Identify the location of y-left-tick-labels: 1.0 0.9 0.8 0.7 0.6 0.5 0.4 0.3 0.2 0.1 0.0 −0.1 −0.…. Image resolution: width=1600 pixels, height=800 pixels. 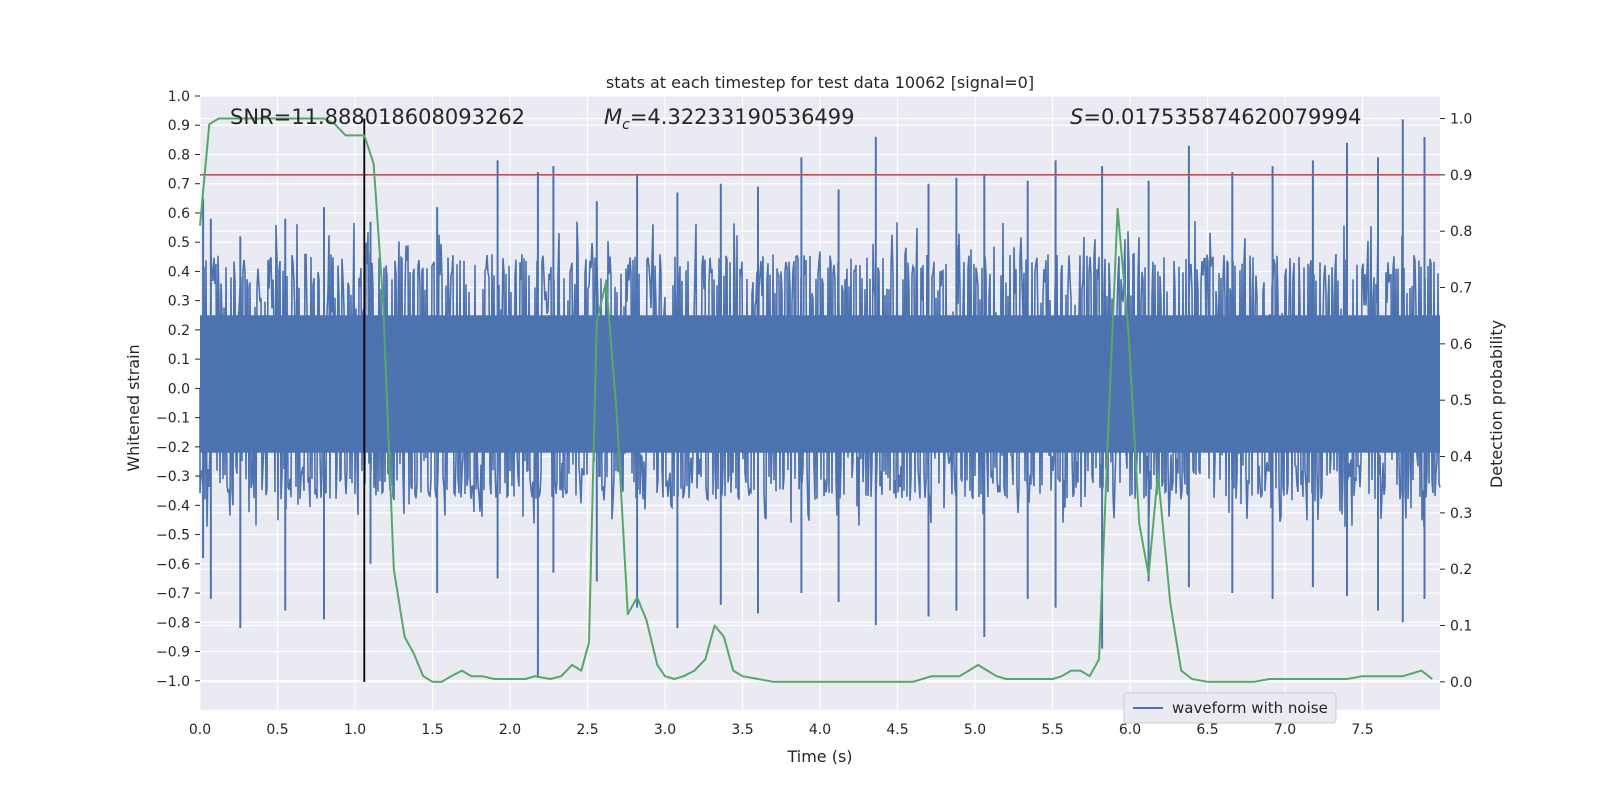
(178, 389).